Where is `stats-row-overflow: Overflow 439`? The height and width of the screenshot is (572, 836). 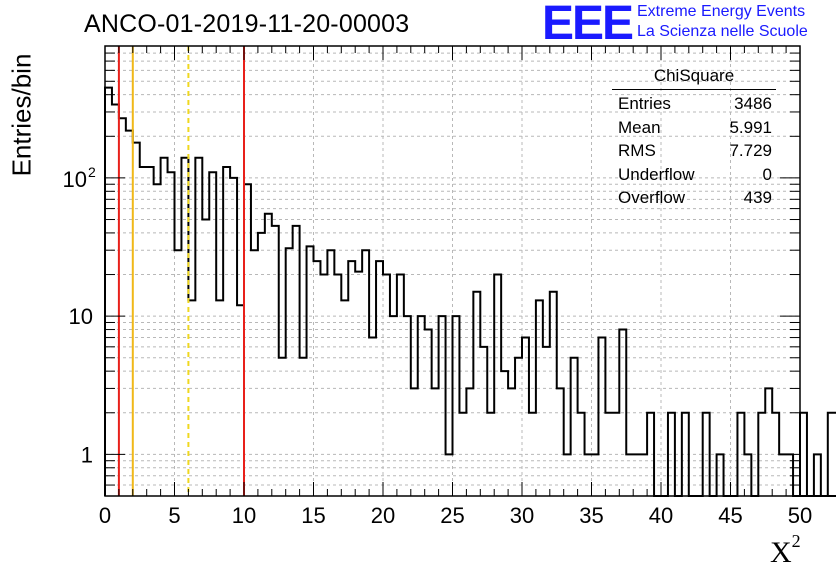 stats-row-overflow: Overflow 439 is located at coordinates (694, 198).